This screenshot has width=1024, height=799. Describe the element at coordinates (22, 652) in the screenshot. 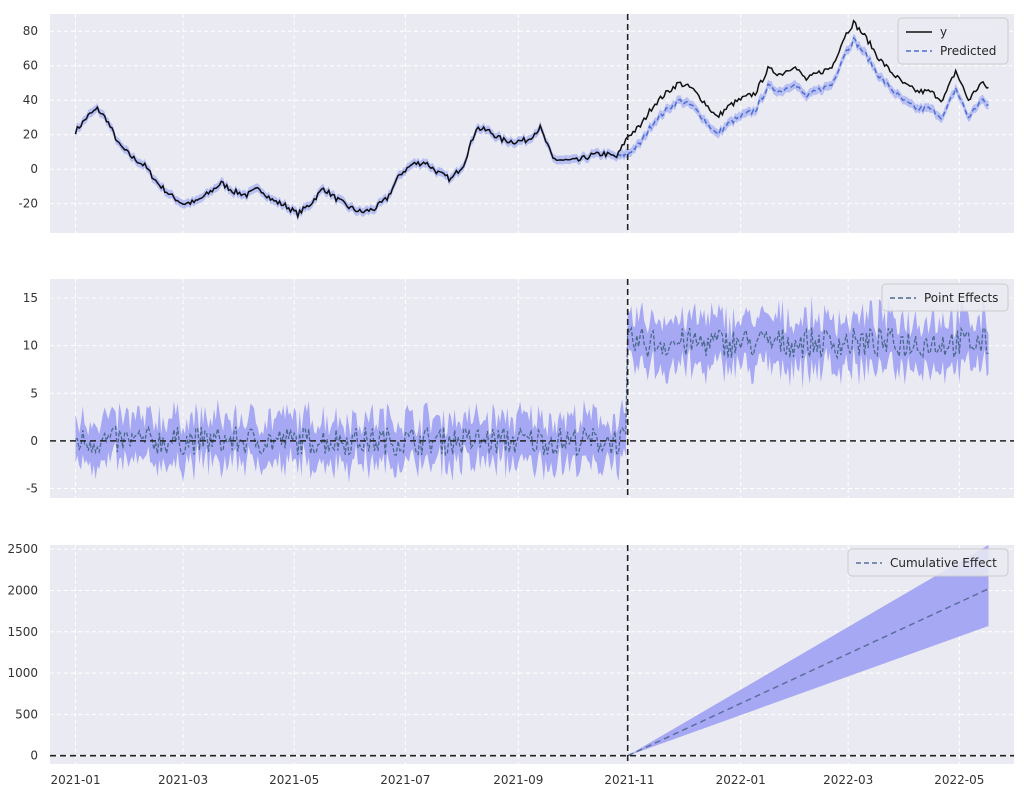

I see `cumulative-y-tick-labels: 0 500 1000 1500 2000 2500` at that location.